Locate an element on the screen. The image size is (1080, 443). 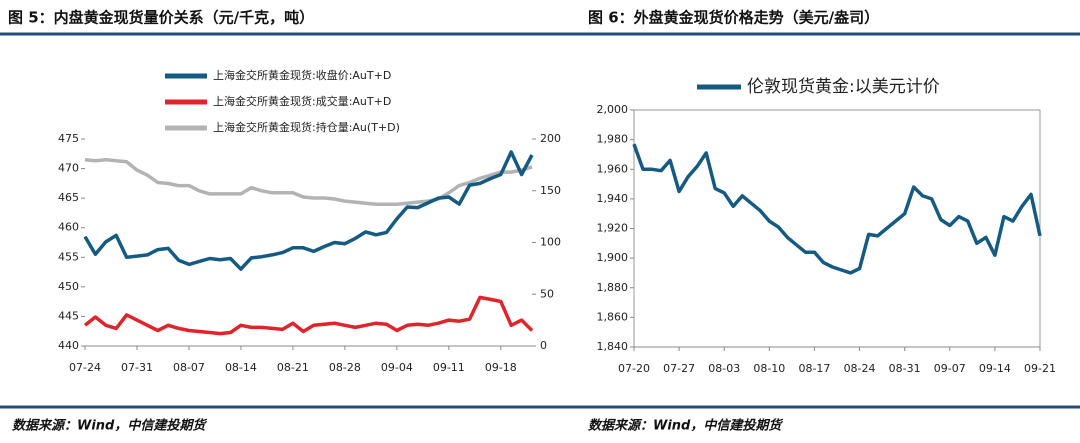
y2-tick-label: 50 is located at coordinates (547, 293).